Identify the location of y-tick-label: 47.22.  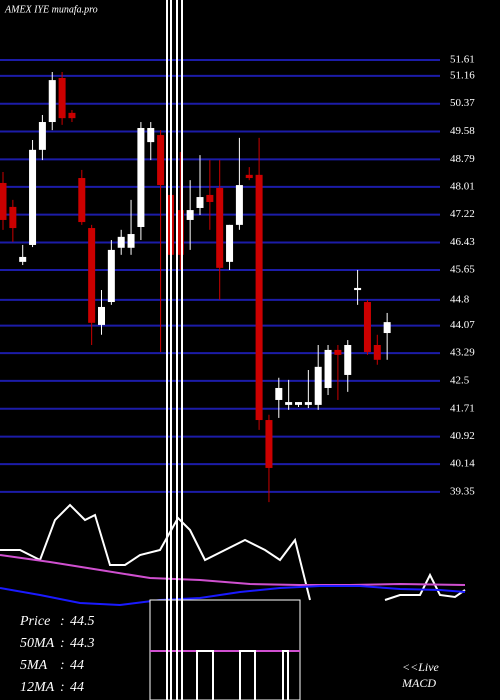
(462, 214).